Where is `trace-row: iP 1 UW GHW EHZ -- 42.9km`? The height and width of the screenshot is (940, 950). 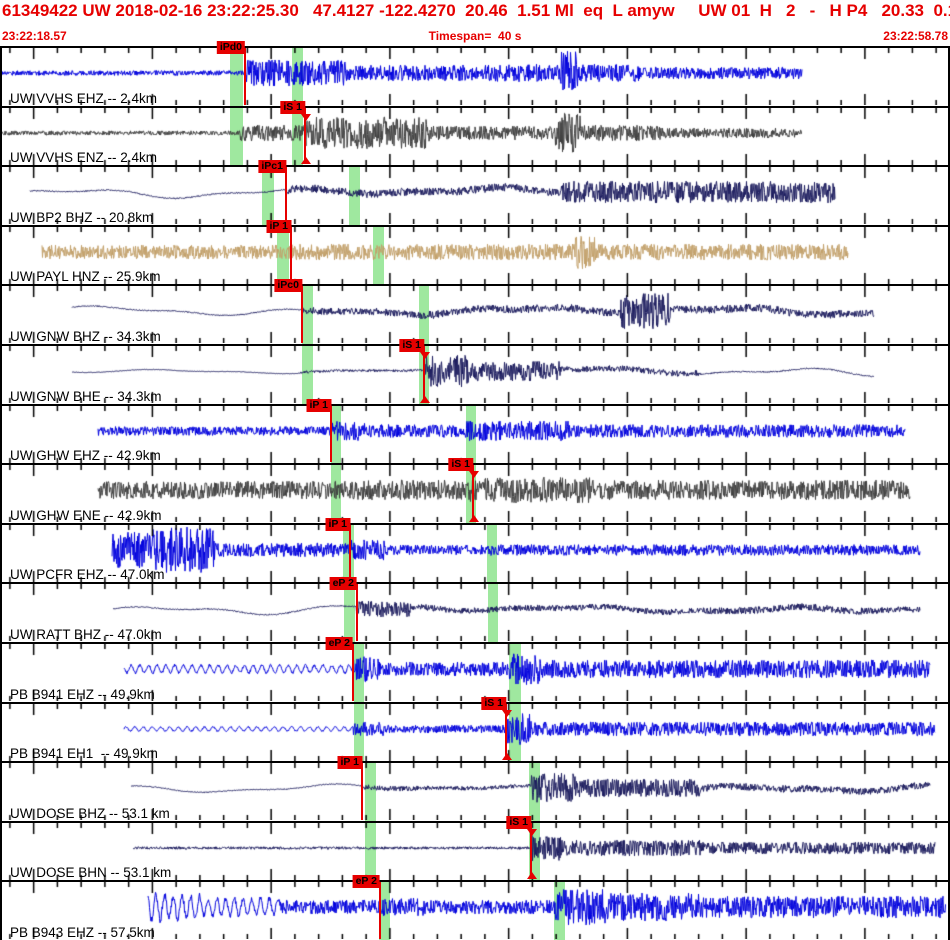
trace-row: iP 1 UW GHW EHZ -- 42.9km is located at coordinates (475, 431).